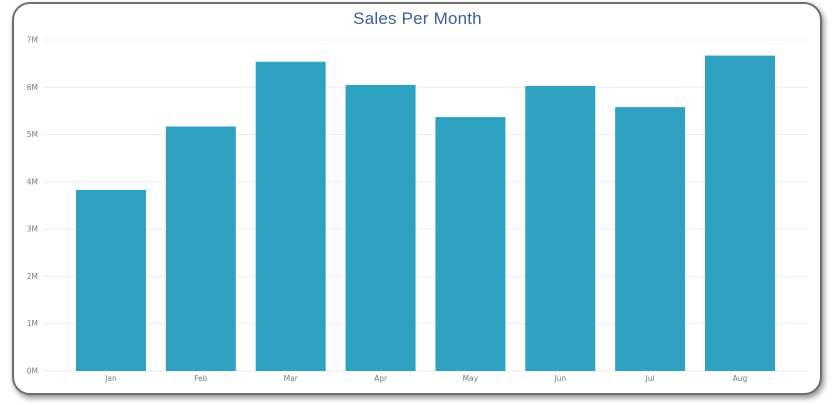  I want to click on bar-jul, so click(650, 239).